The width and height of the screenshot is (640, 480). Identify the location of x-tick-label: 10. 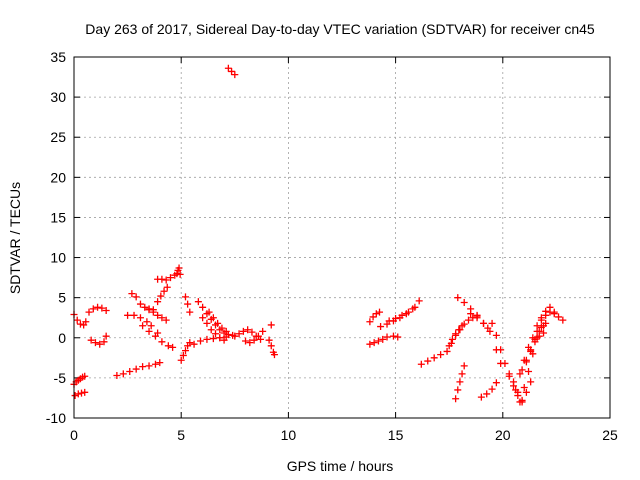
(289, 435).